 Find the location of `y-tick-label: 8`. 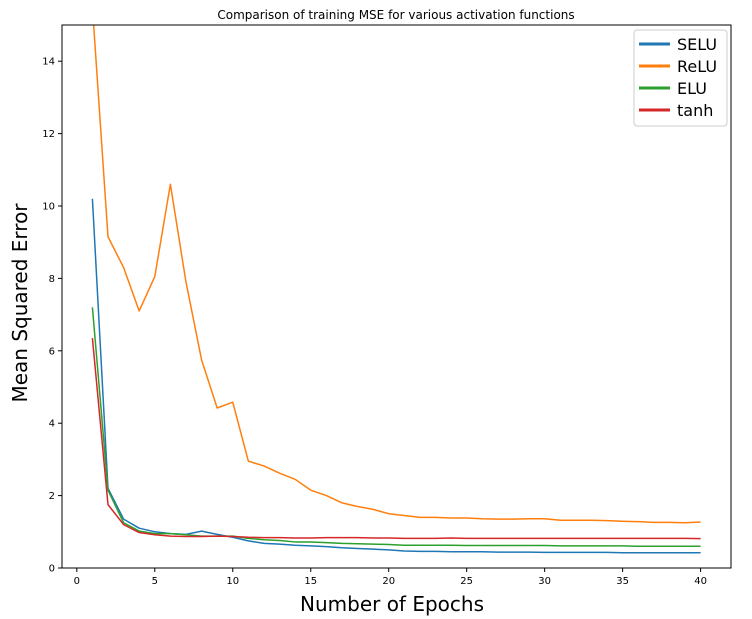

y-tick-label: 8 is located at coordinates (52, 279).